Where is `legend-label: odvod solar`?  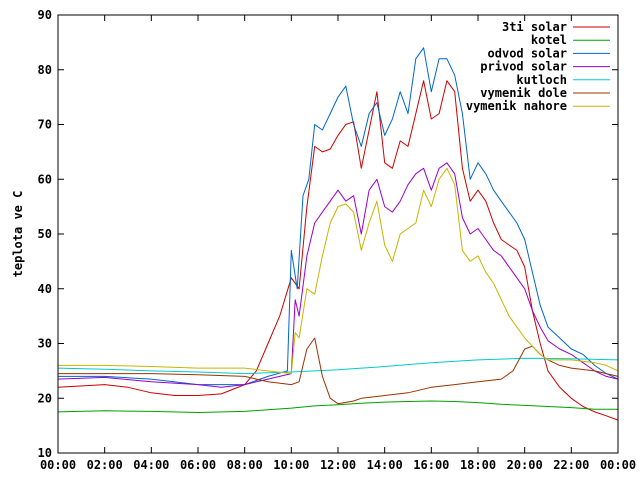 legend-label: odvod solar is located at coordinates (527, 53).